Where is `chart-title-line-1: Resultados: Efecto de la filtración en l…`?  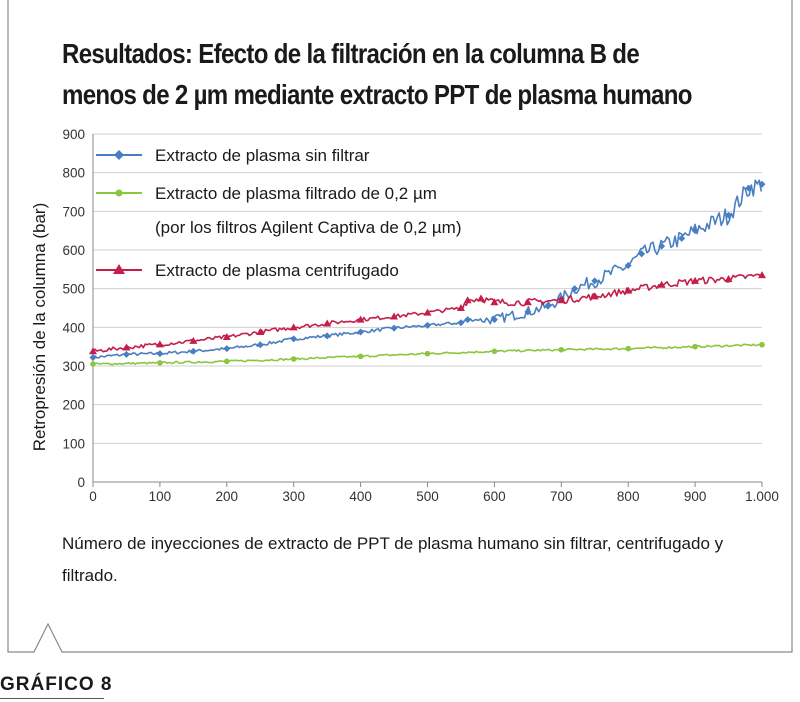 chart-title-line-1: Resultados: Efecto de la filtración en l… is located at coordinates (351, 53).